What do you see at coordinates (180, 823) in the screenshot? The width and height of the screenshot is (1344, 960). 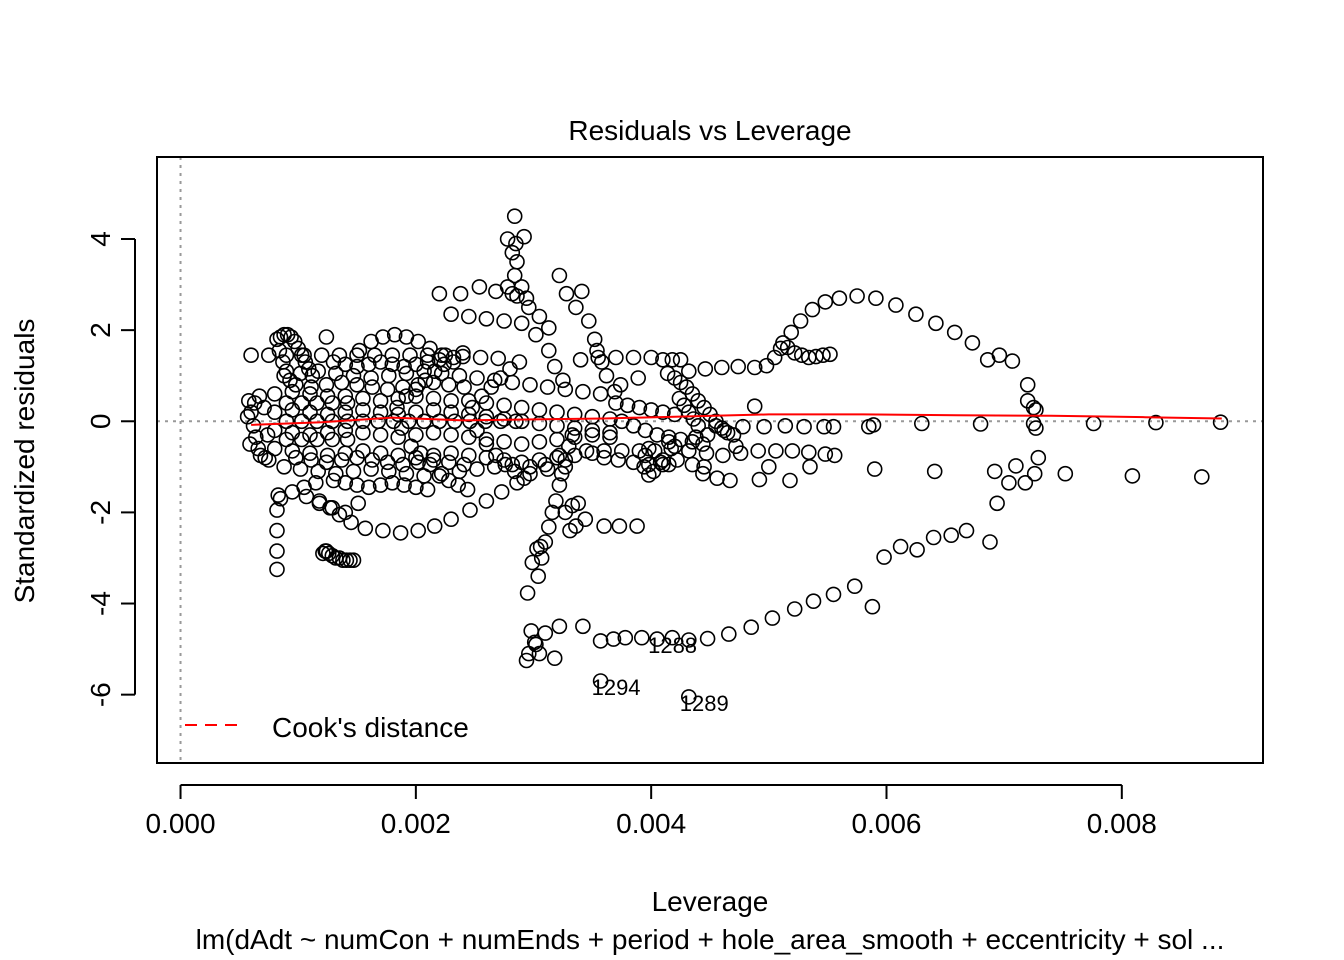 I see `x-tick-label: 0.000` at bounding box center [180, 823].